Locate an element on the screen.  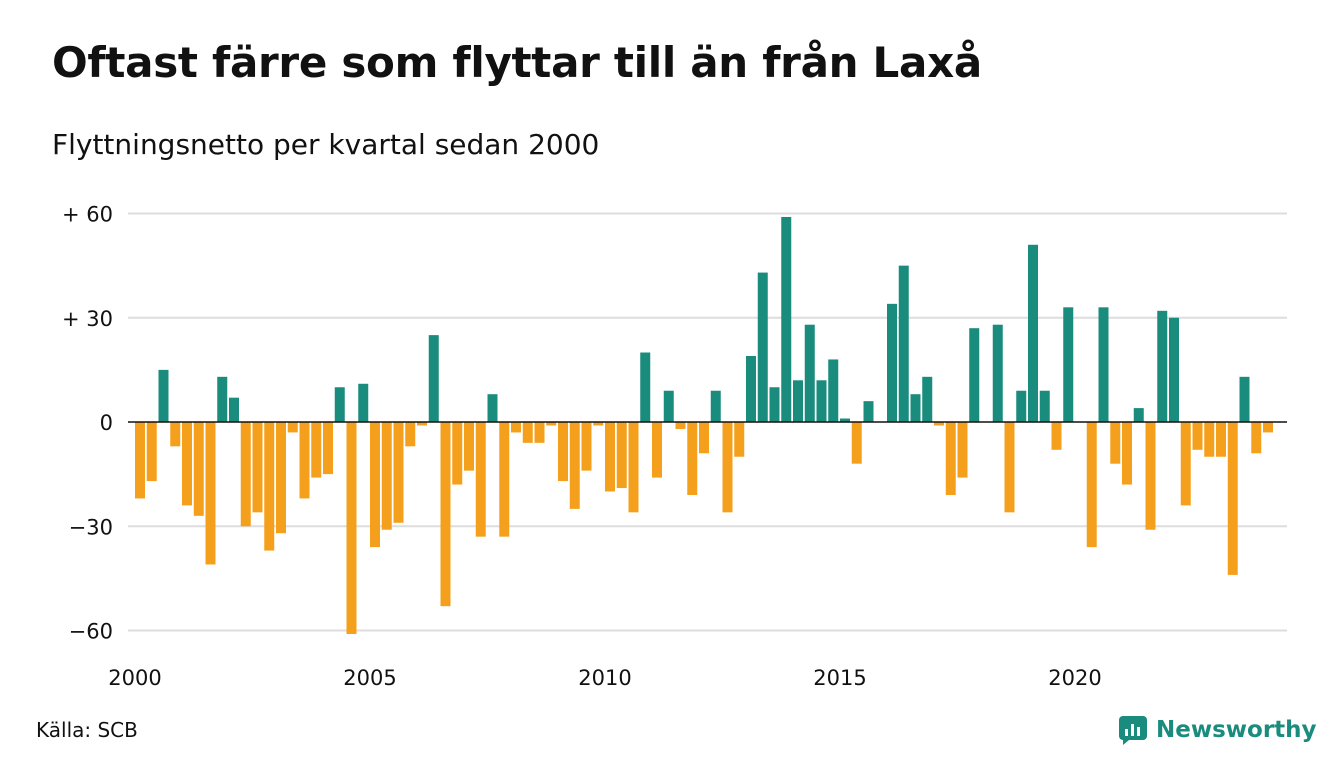
y-tick-label: −60 is located at coordinates (91, 632).